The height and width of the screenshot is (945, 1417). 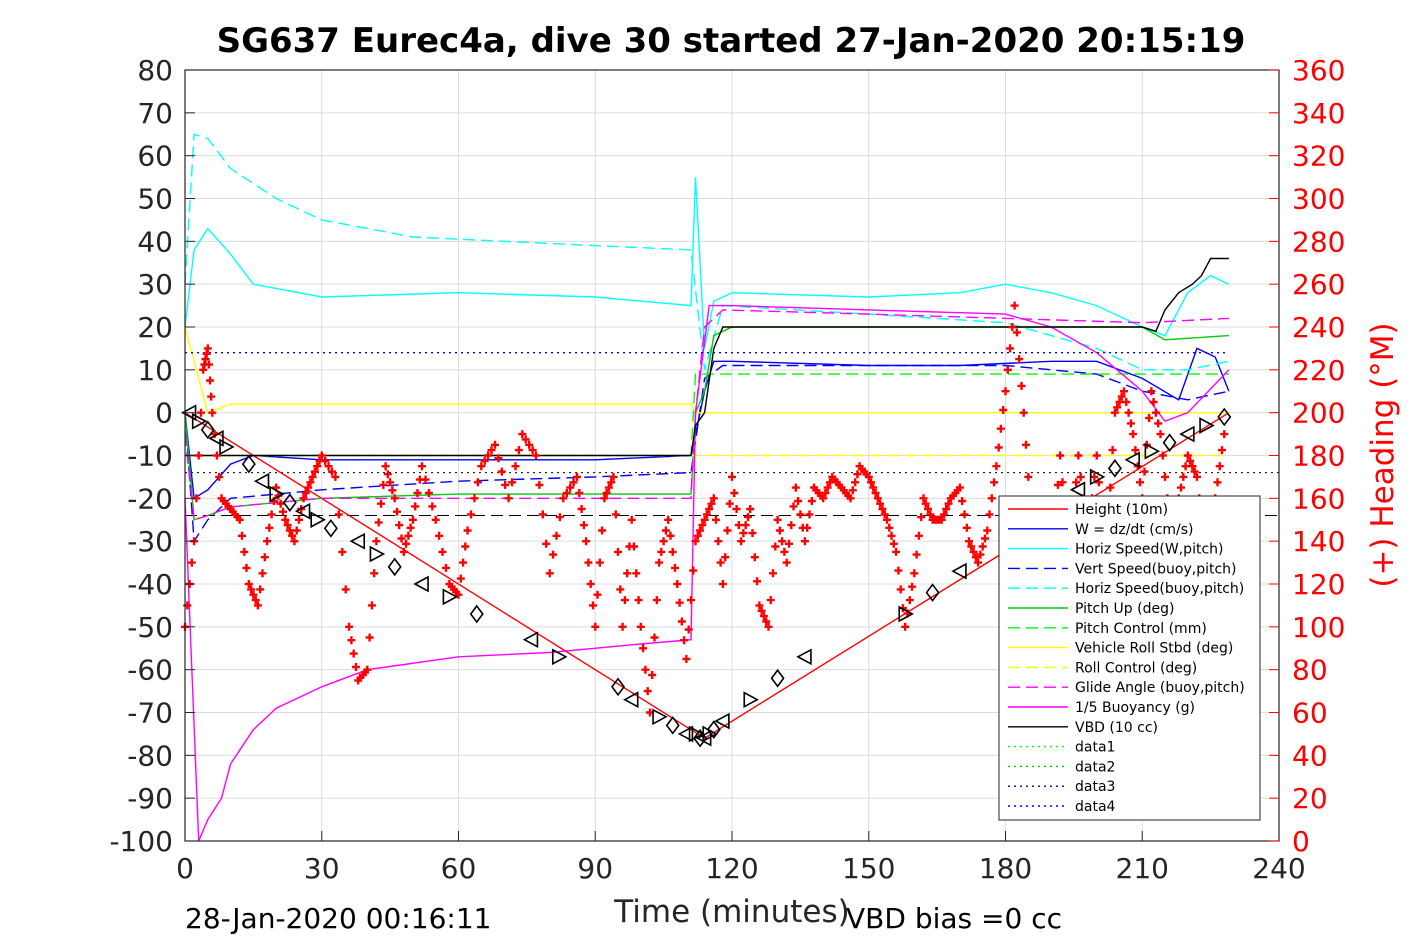 What do you see at coordinates (1318, 456) in the screenshot?
I see `y-right-tick-label: 180` at bounding box center [1318, 456].